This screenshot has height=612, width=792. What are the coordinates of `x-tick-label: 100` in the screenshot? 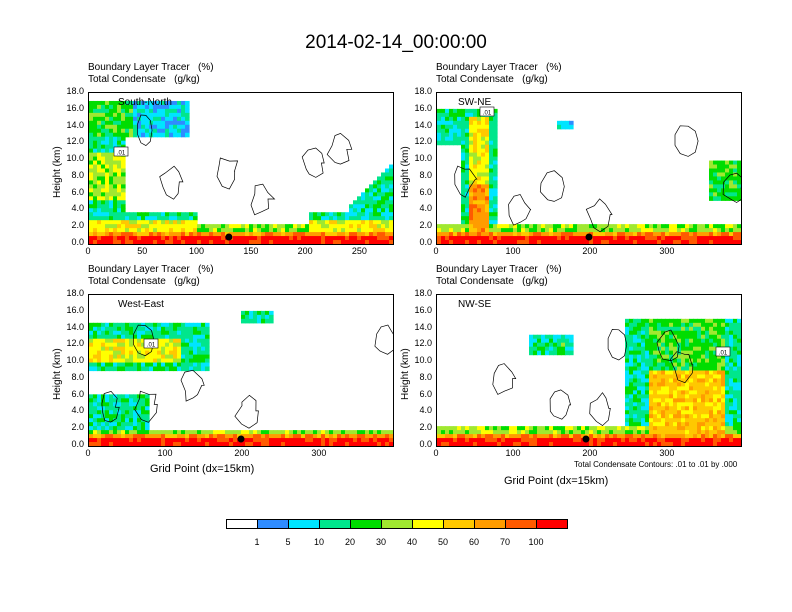 It's located at (513, 453).